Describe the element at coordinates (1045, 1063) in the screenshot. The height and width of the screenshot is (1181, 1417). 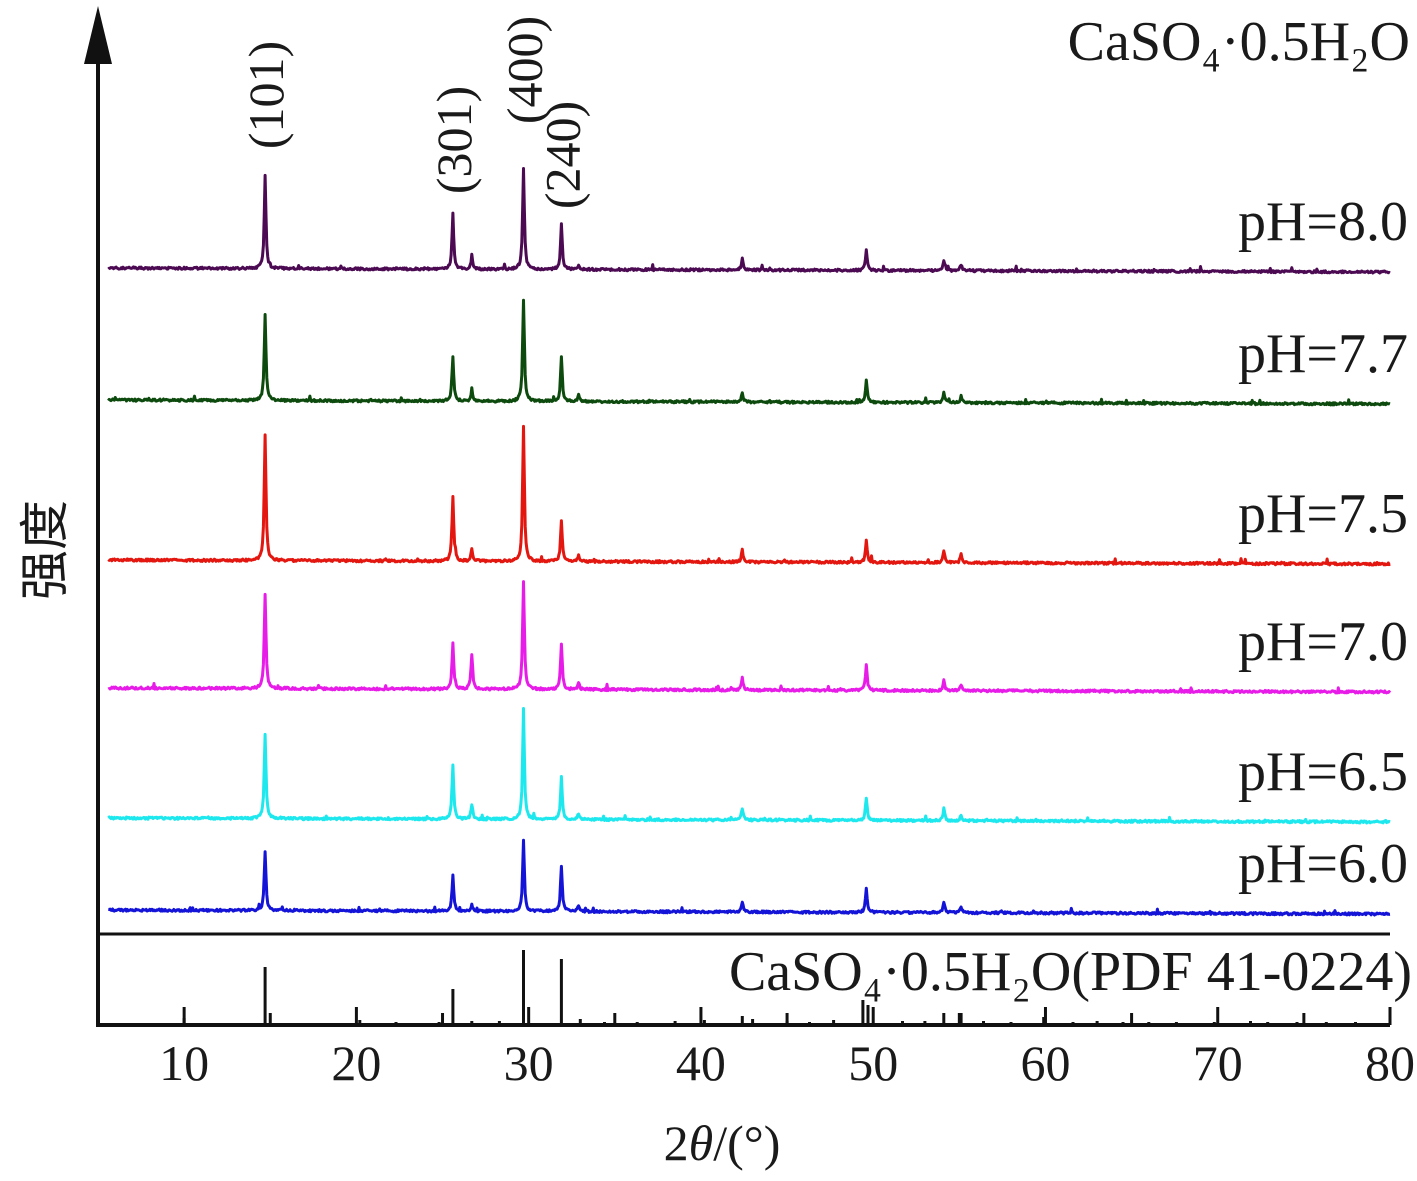
I see `x-tick-label: 60` at that location.